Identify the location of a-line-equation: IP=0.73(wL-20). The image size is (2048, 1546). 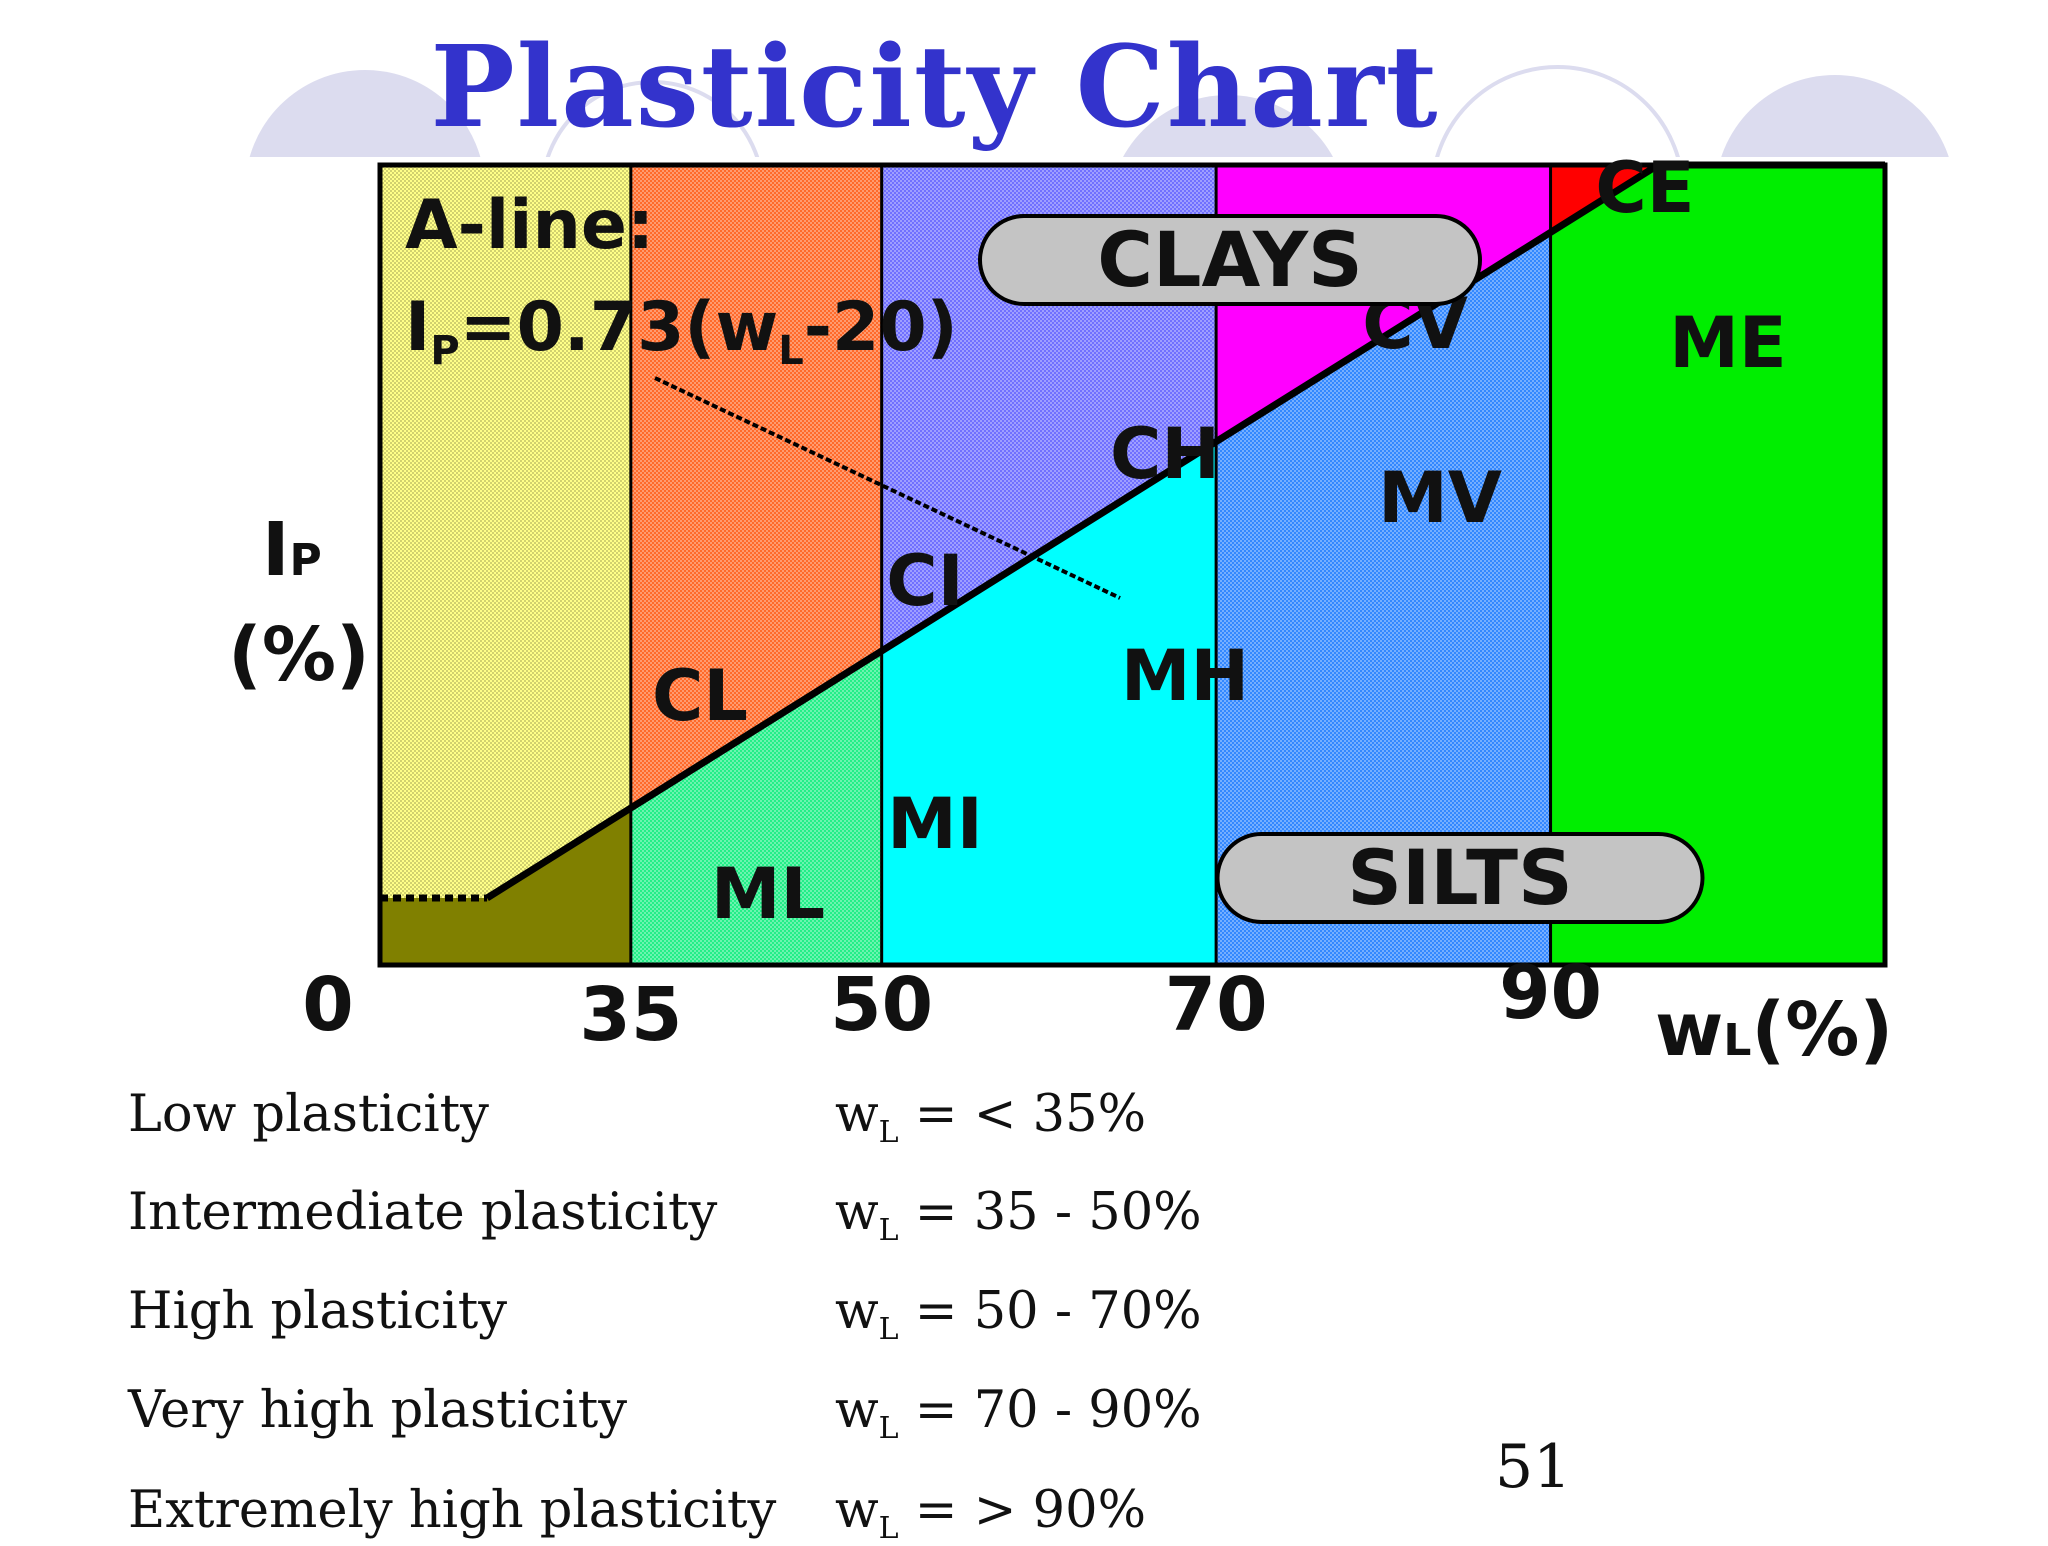
(681, 331).